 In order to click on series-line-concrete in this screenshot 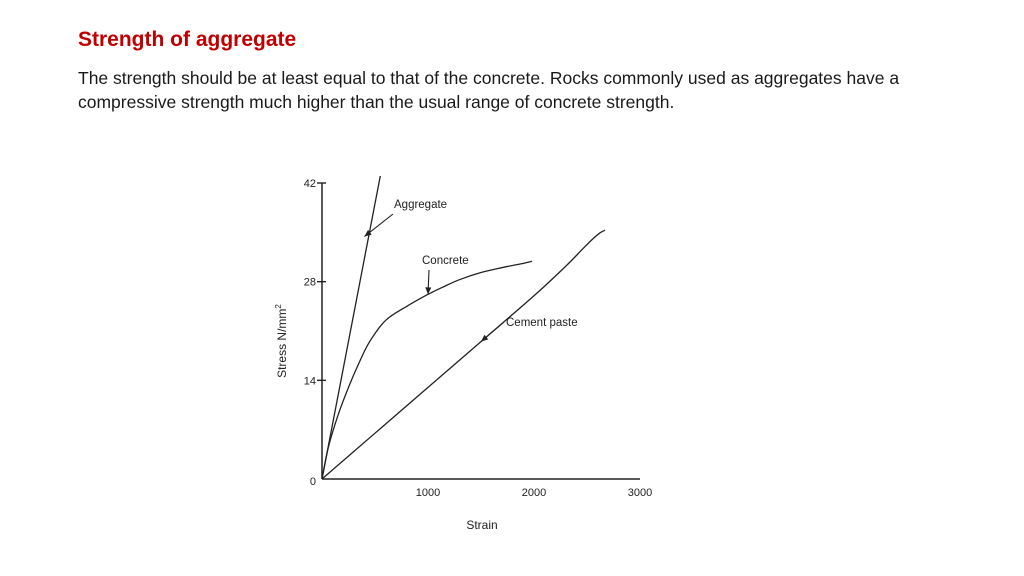, I will do `click(427, 370)`.